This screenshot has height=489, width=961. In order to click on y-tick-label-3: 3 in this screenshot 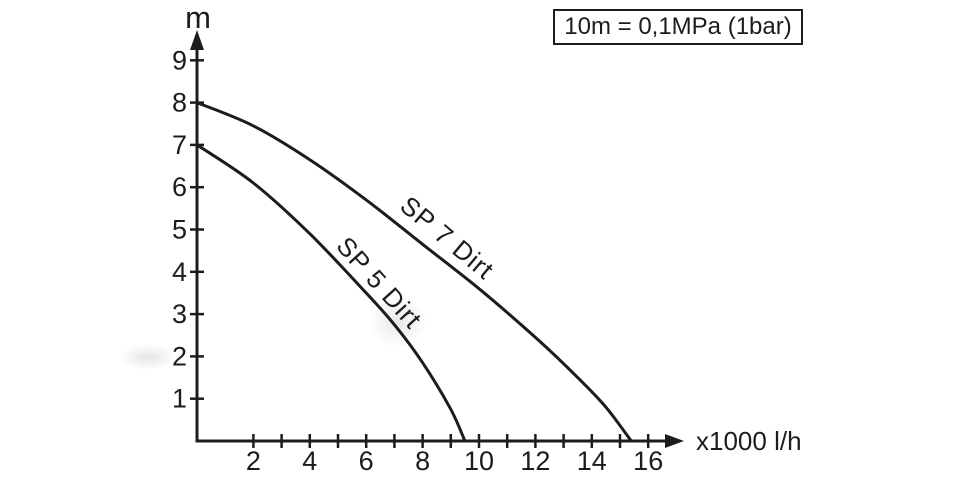, I will do `click(179, 314)`.